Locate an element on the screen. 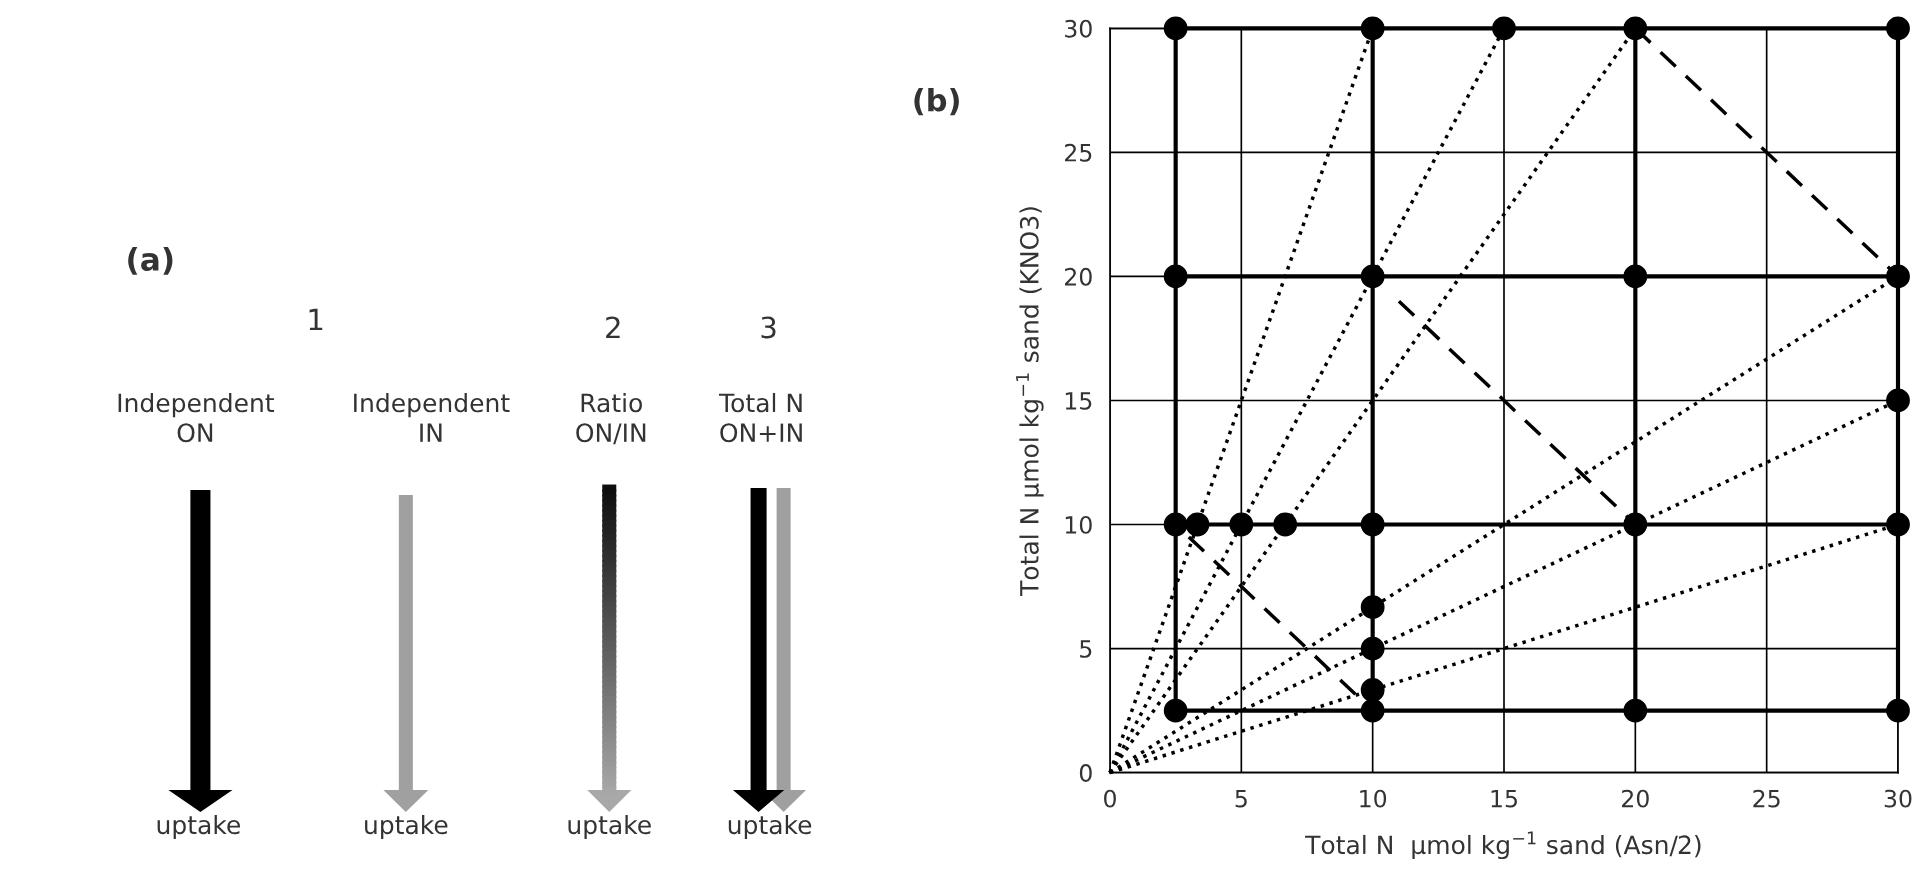  y-tick-label: 0 is located at coordinates (1085, 773).